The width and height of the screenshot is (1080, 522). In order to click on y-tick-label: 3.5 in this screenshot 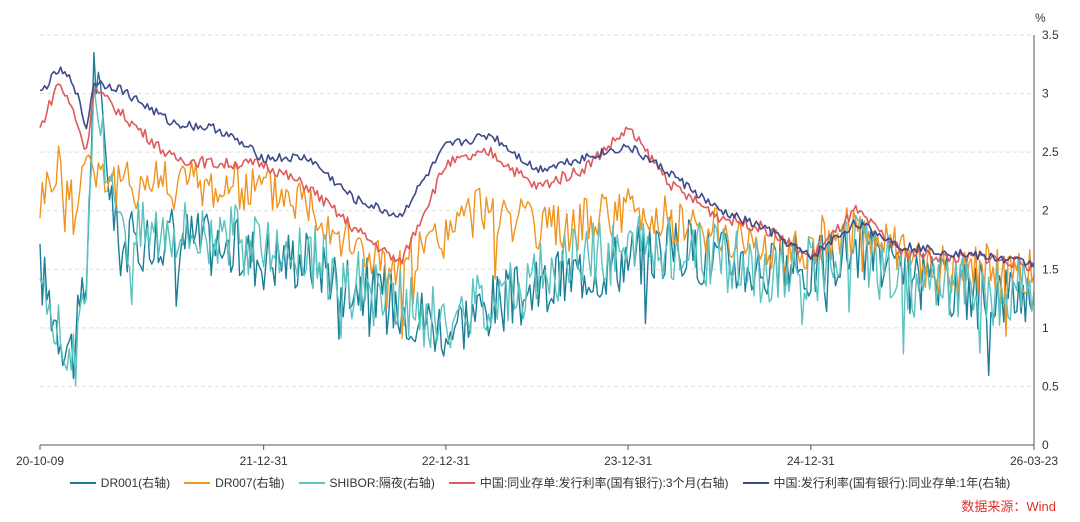, I will do `click(1050, 35)`.